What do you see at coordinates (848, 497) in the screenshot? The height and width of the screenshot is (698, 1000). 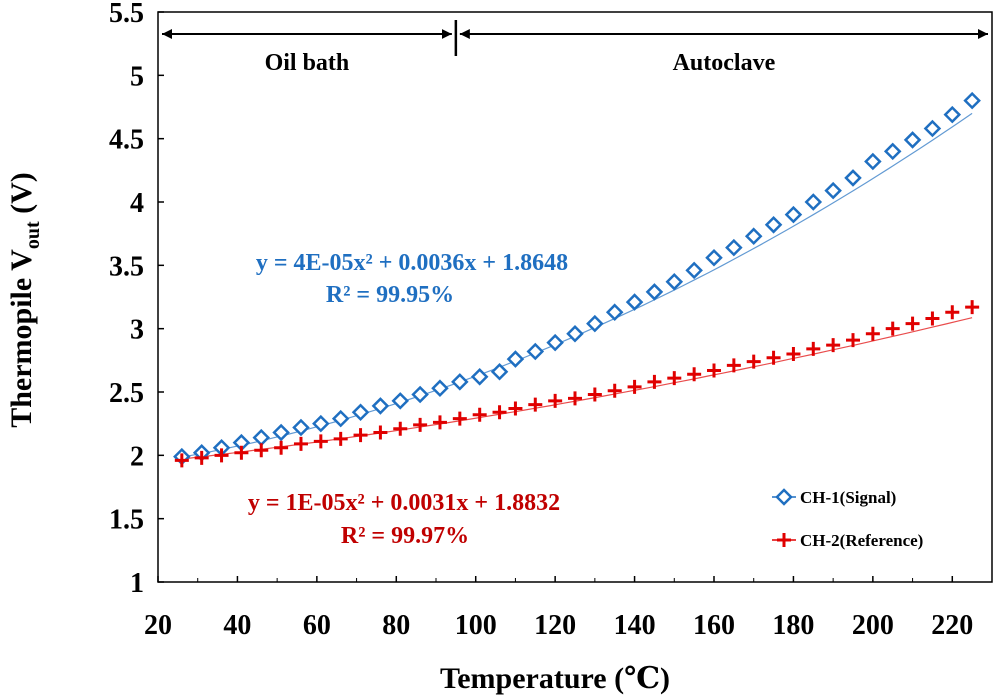 I see `legend-label-ch1: CH-1(Signal)` at bounding box center [848, 497].